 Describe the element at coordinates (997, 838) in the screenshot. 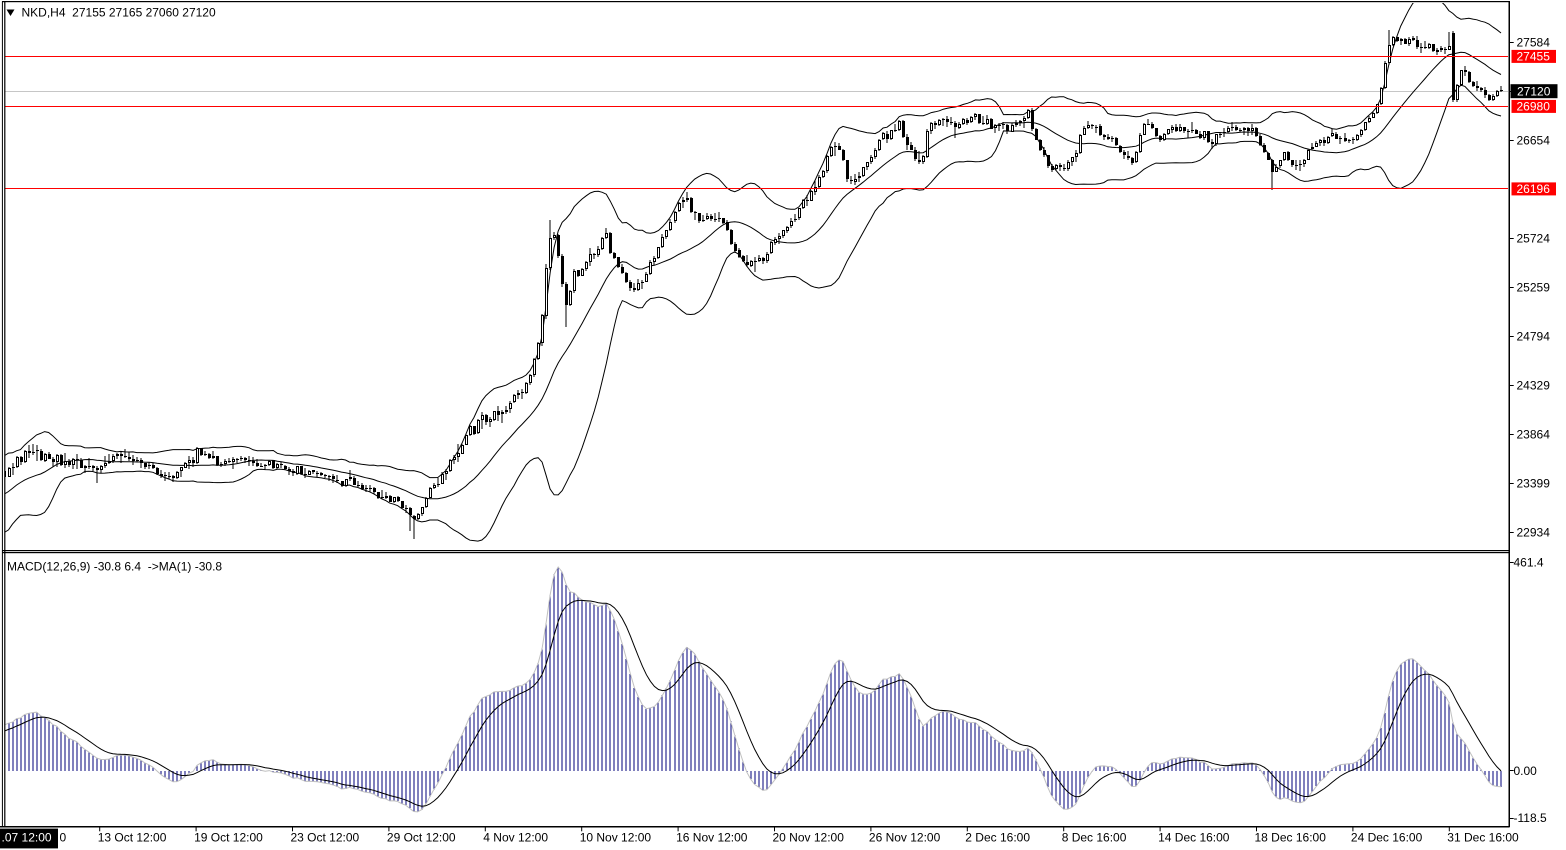

I see `svg-text: 2 Dec 16:00` at that location.